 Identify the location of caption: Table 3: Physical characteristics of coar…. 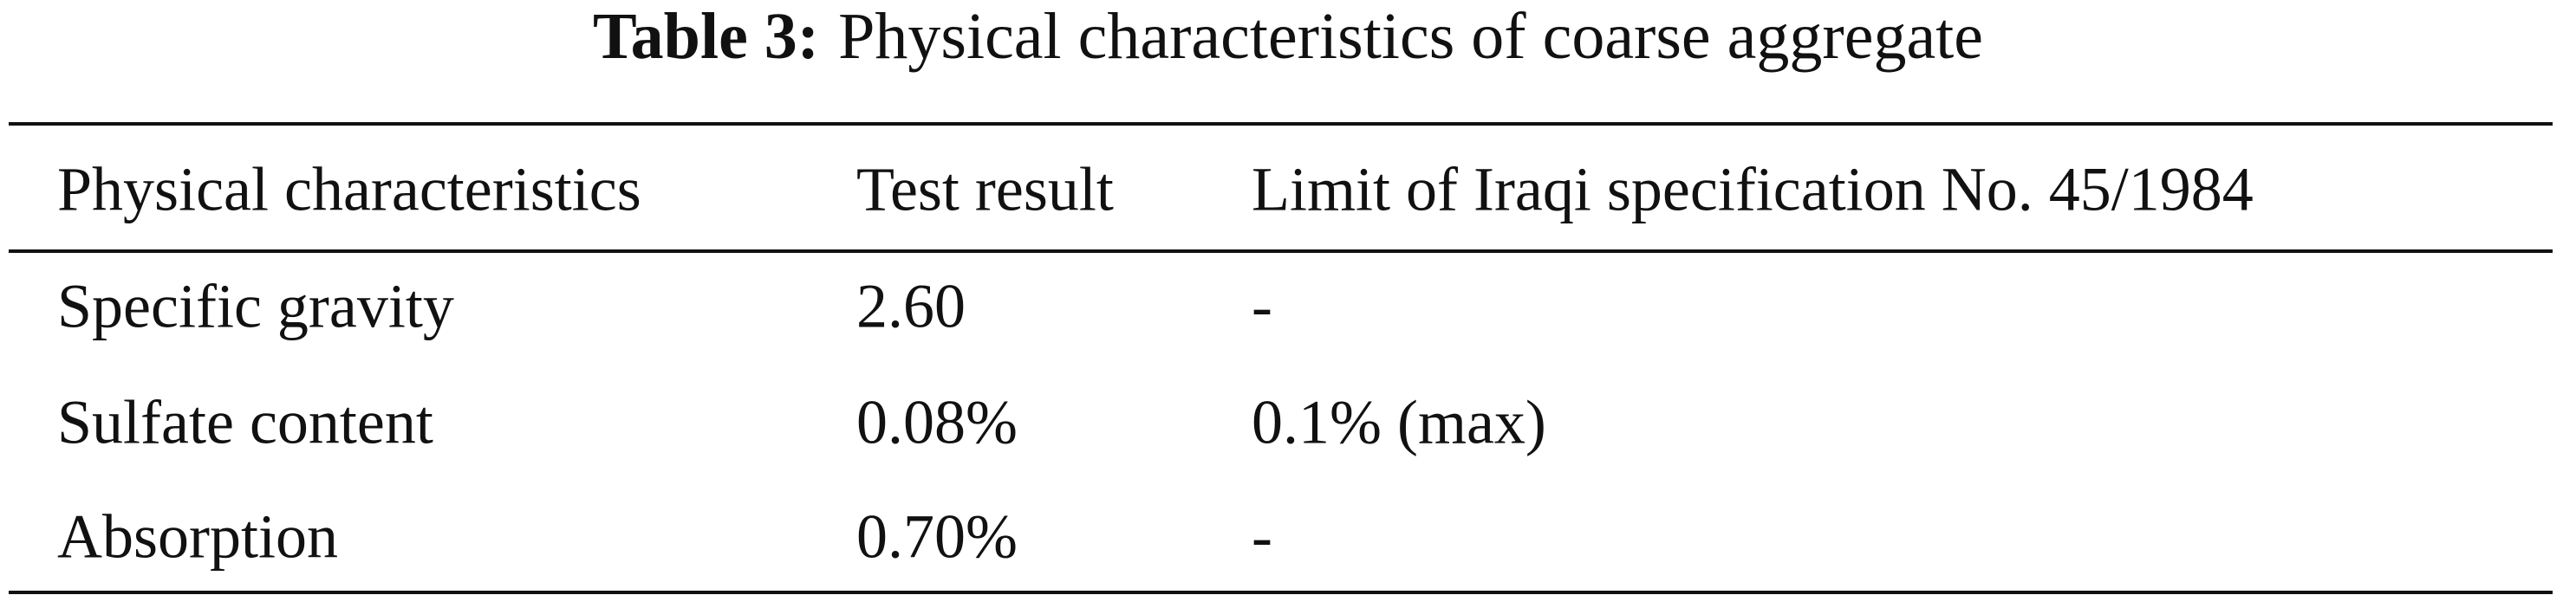
(1288, 36).